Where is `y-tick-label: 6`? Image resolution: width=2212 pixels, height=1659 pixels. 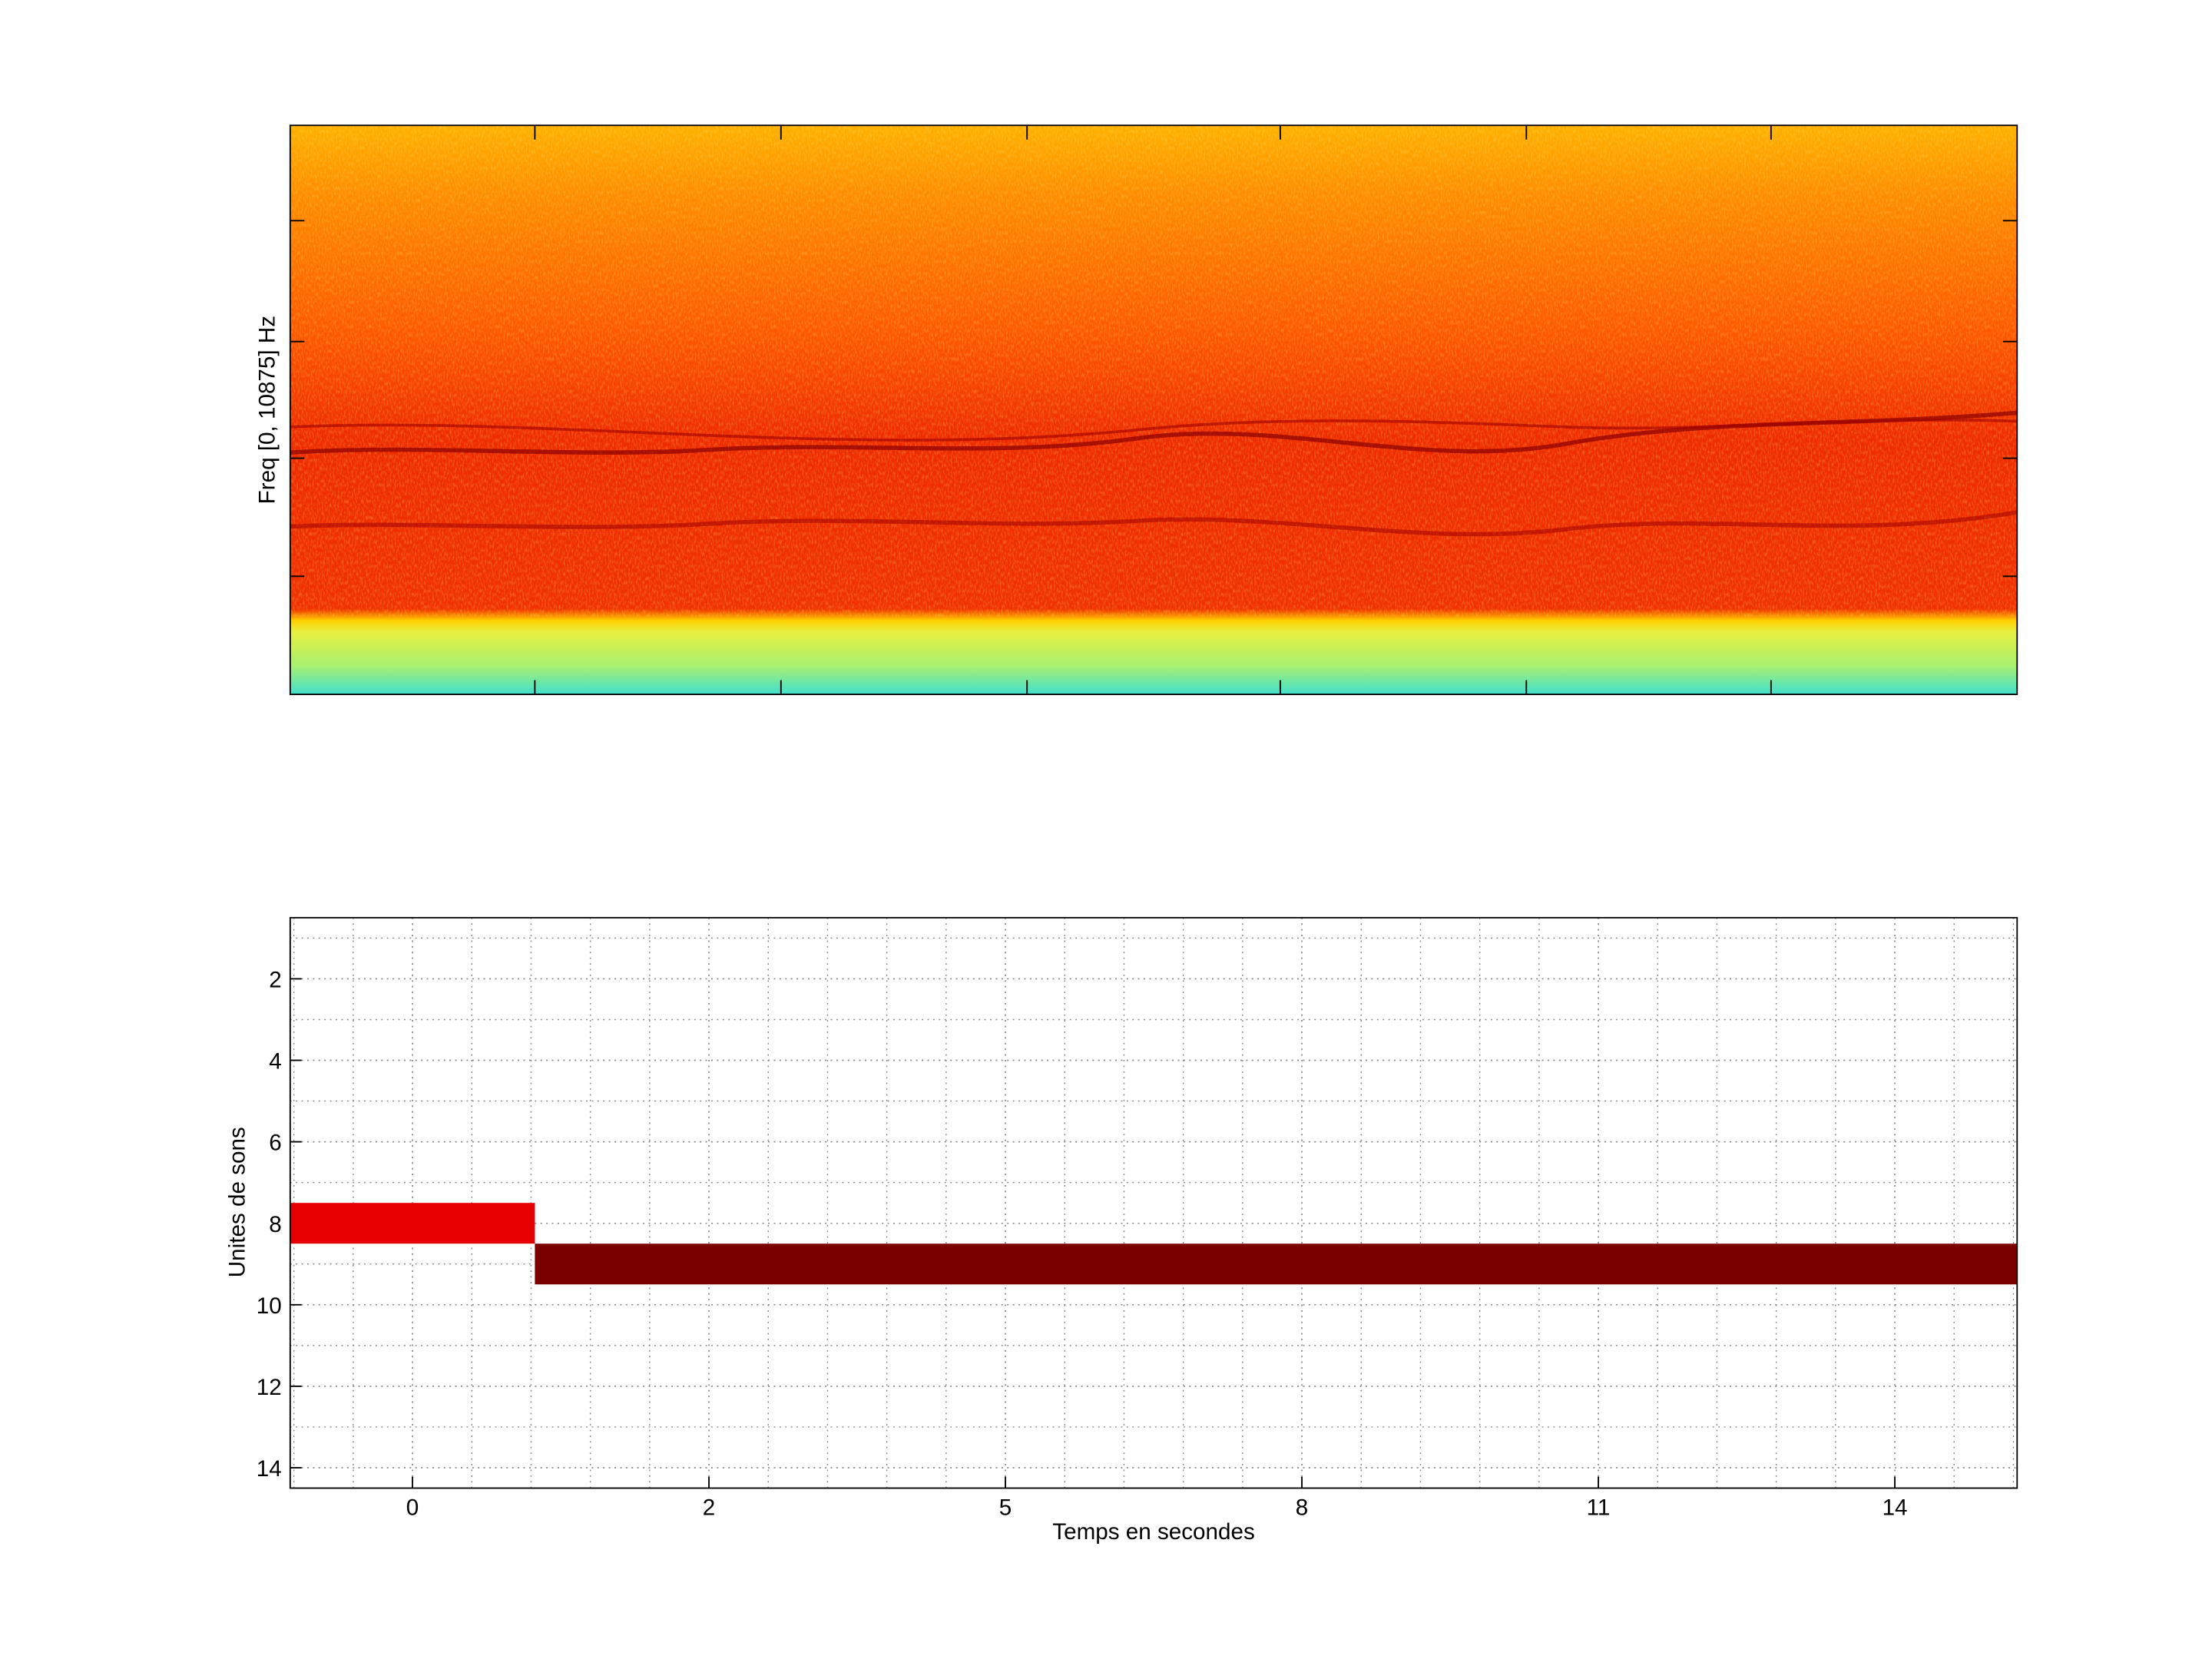
y-tick-label: 6 is located at coordinates (275, 1144).